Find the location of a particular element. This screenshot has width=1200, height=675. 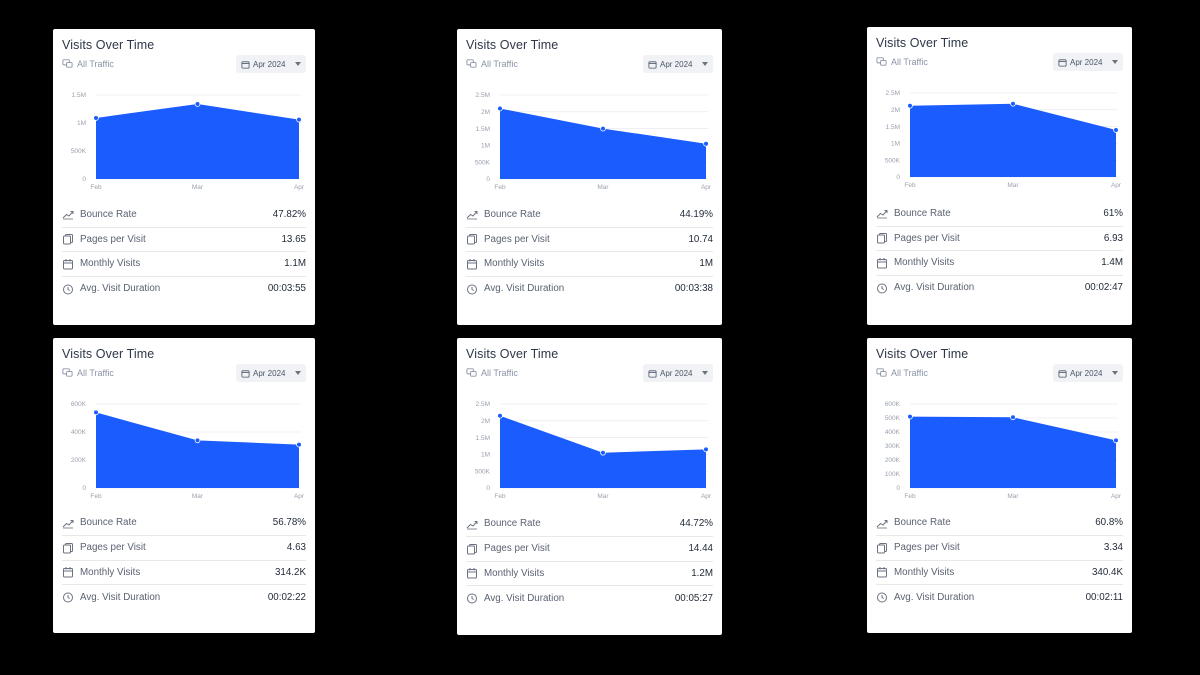

traffic-icon is located at coordinates (67, 63).